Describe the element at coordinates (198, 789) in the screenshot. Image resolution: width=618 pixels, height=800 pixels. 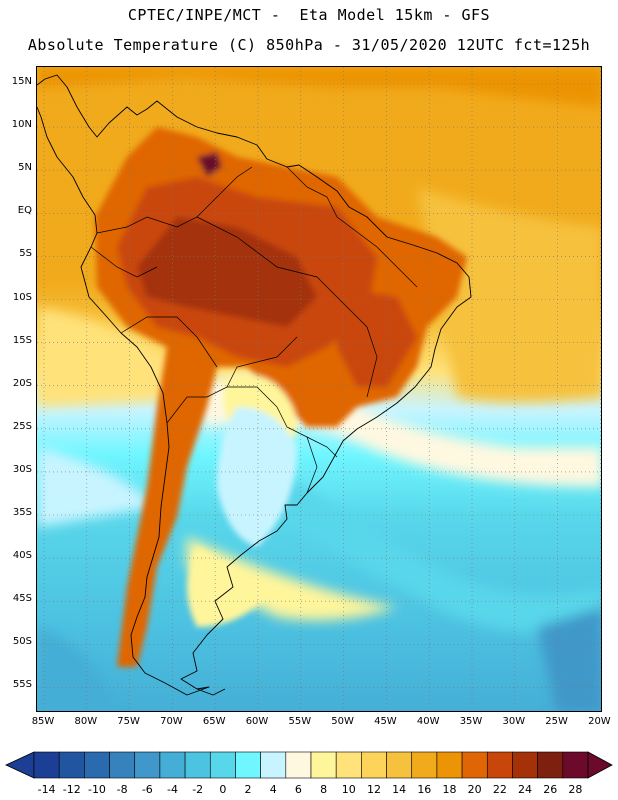
I see `colorbar-label: -2` at that location.